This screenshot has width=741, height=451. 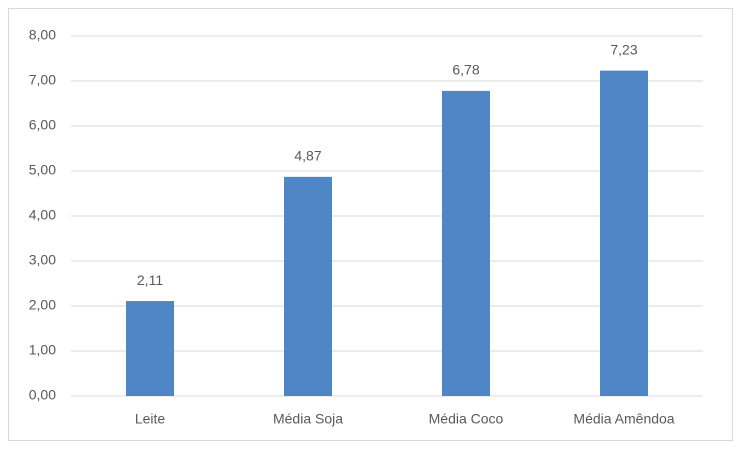 What do you see at coordinates (42, 125) in the screenshot?
I see `y-tick-label: 6,00` at bounding box center [42, 125].